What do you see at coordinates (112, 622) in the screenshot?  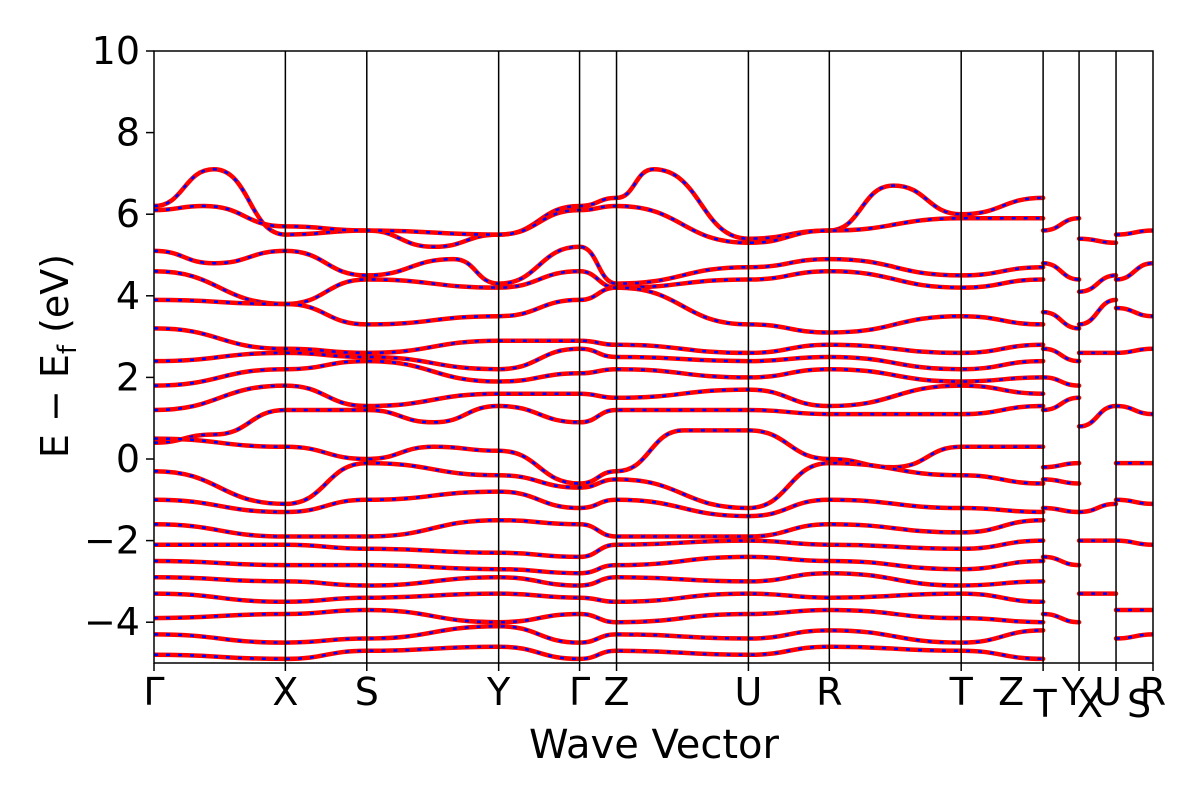 I see `y-tick-label: −4` at bounding box center [112, 622].